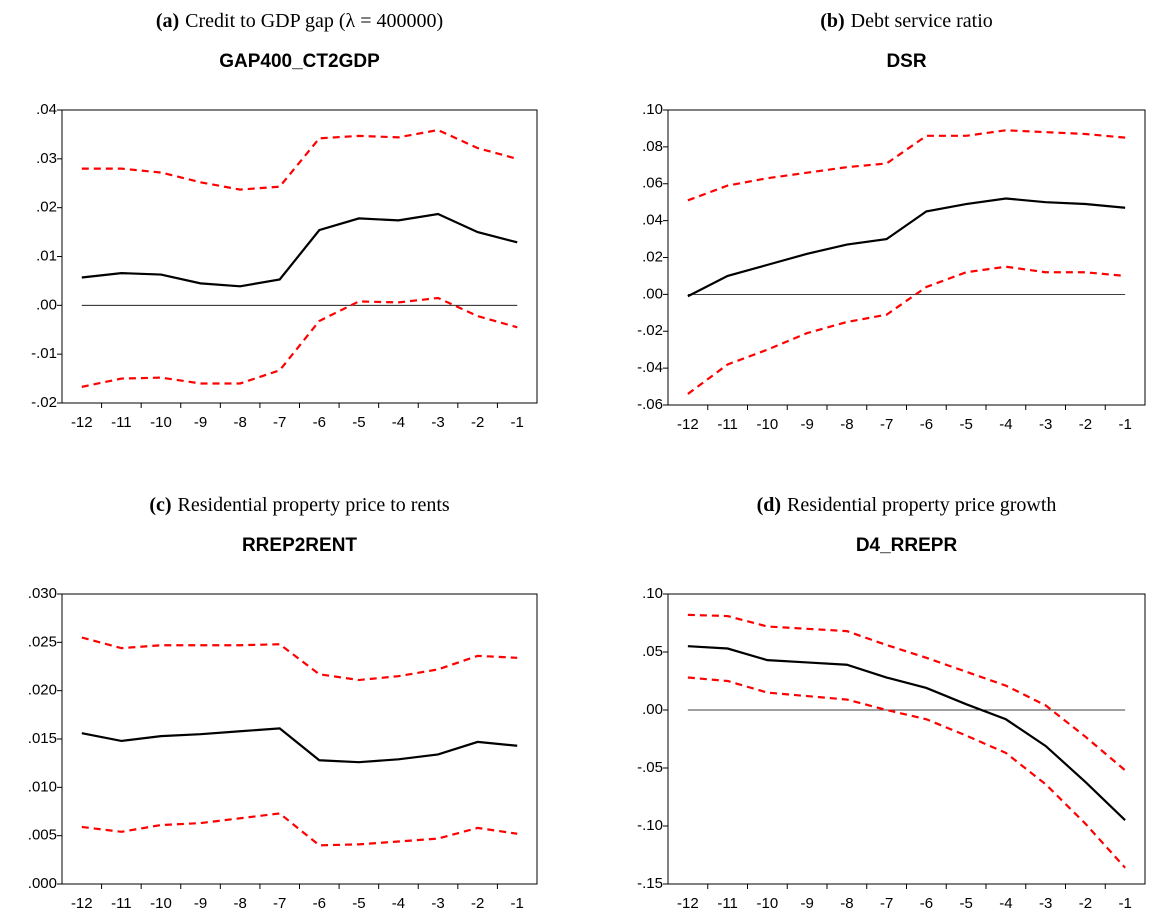 This screenshot has height=915, width=1150. I want to click on y-tick-label: -.01, so click(44, 353).